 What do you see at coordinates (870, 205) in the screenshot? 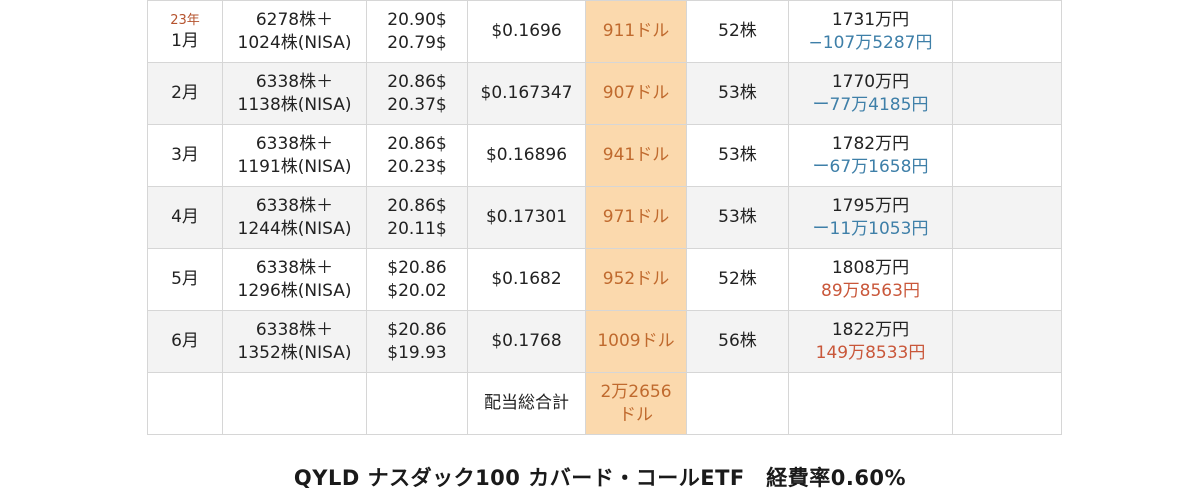
I see `valuation: 1795万円` at bounding box center [870, 205].